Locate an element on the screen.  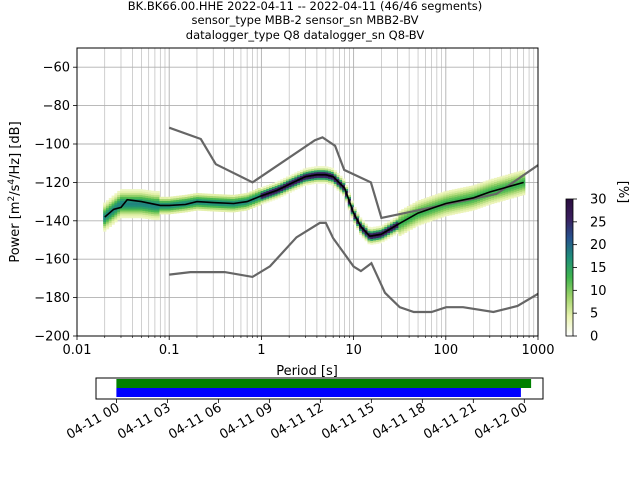
chart-title-line-2: sensor_type MBB-2 sensor_sn MBB2-BV is located at coordinates (305, 20).